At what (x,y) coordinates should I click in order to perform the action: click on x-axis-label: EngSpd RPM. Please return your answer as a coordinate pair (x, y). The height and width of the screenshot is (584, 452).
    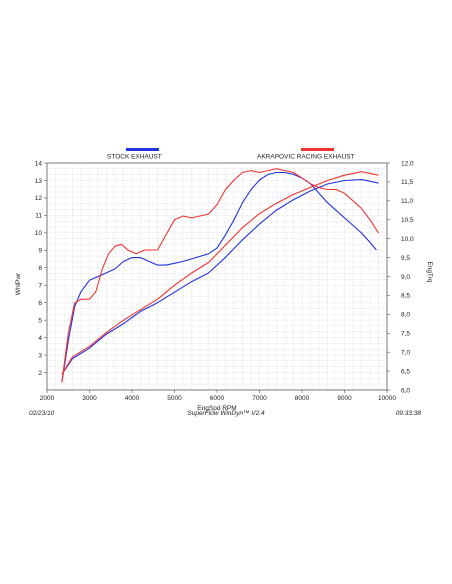
    Looking at the image, I should click on (216, 408).